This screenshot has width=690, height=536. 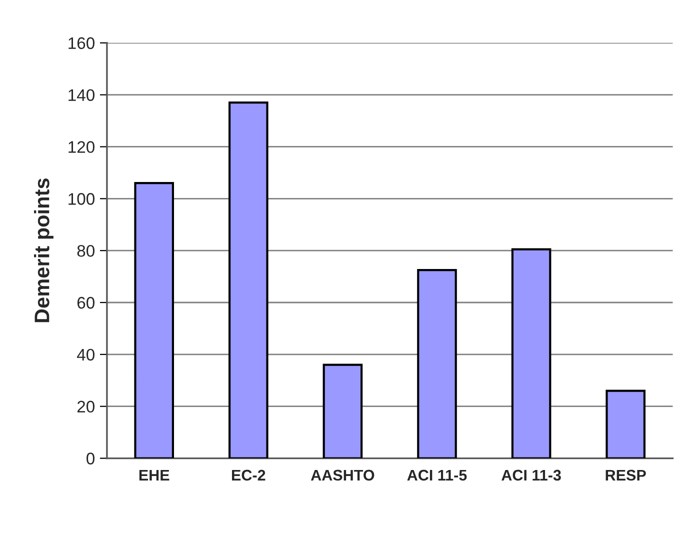 I want to click on y-tick-label: 120, so click(x=81, y=147).